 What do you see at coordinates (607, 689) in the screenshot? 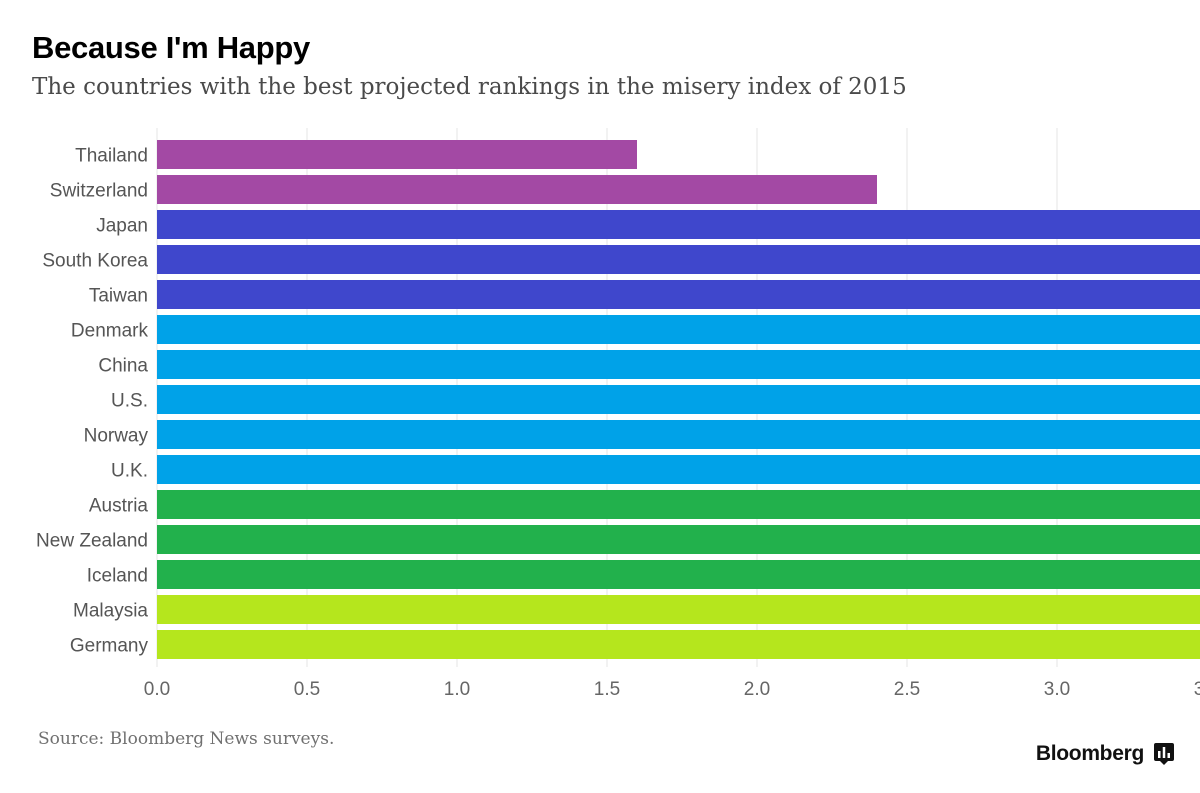
I see `x-tick-label: 1.5` at bounding box center [607, 689].